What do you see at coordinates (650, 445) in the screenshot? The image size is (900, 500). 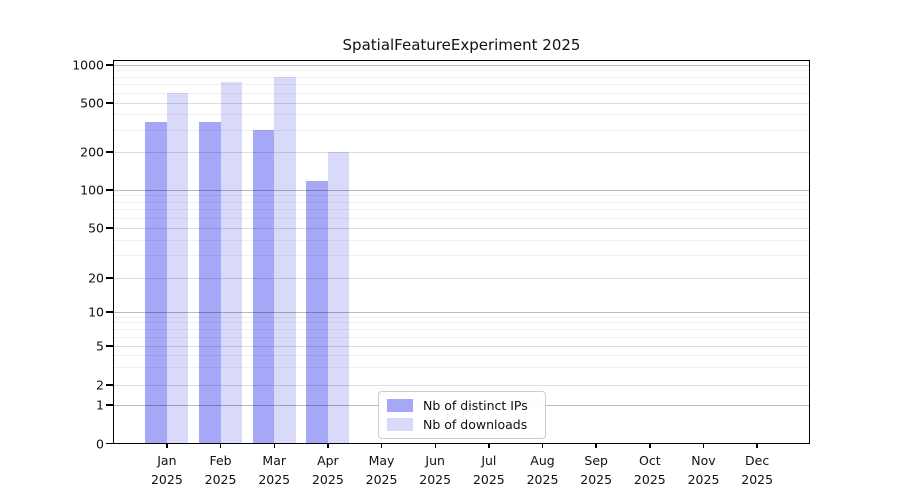 I see `x-tick-mark-oct` at bounding box center [650, 445].